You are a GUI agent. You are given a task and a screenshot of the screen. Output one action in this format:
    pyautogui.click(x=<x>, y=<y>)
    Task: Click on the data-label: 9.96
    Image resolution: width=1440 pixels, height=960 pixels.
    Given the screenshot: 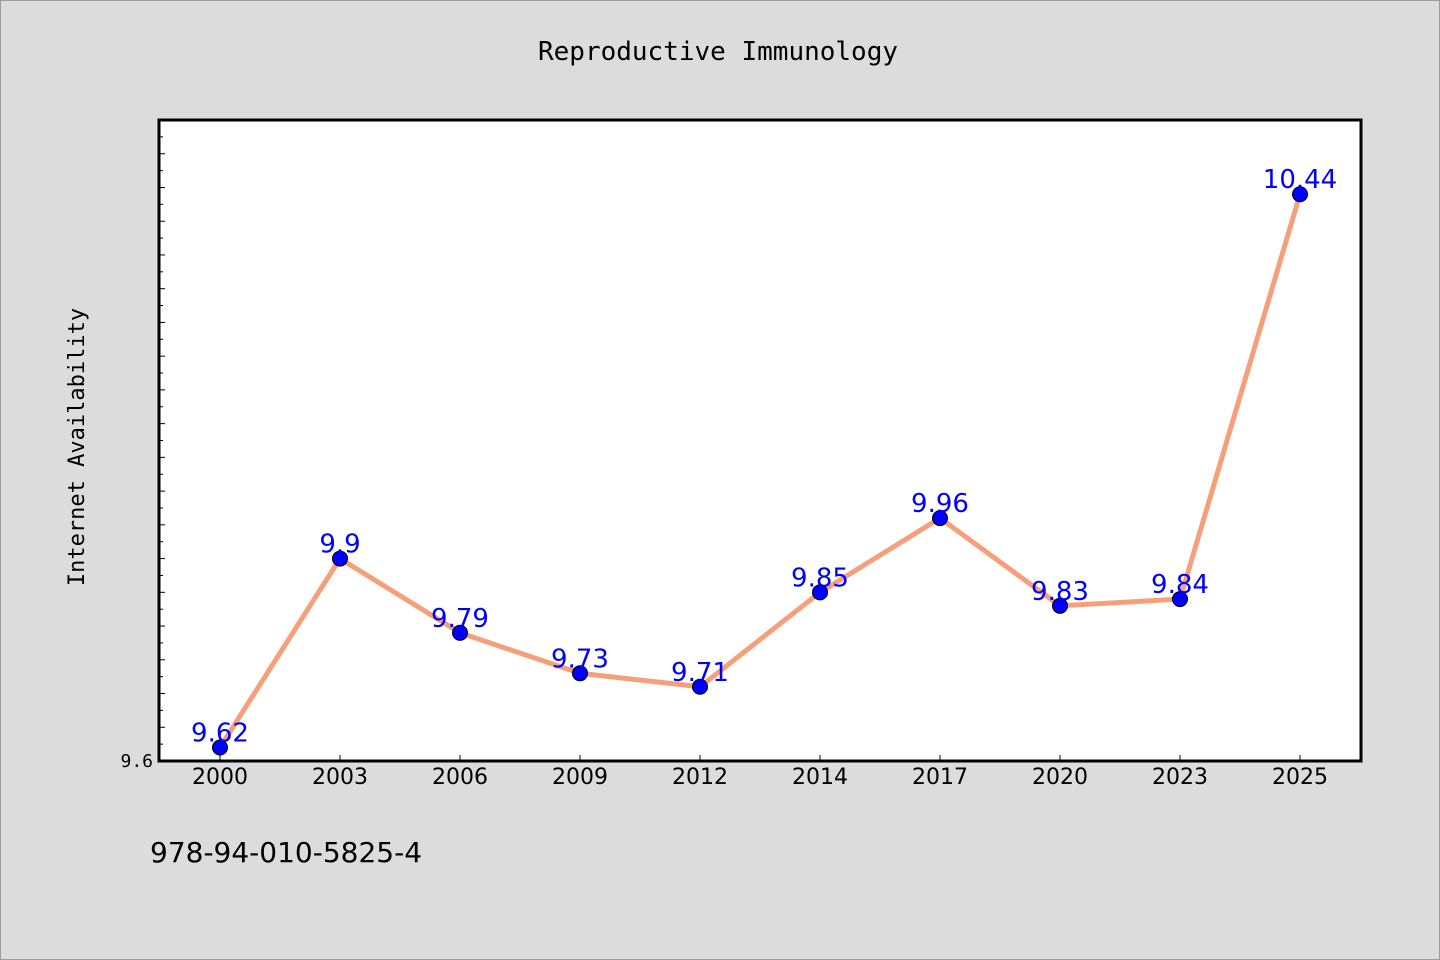 What is the action you would take?
    pyautogui.click(x=940, y=504)
    